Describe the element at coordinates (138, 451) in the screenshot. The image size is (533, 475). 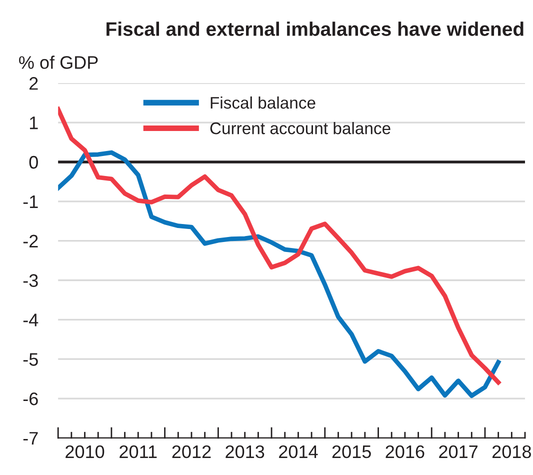
I see `x-tick-label: 2011` at that location.